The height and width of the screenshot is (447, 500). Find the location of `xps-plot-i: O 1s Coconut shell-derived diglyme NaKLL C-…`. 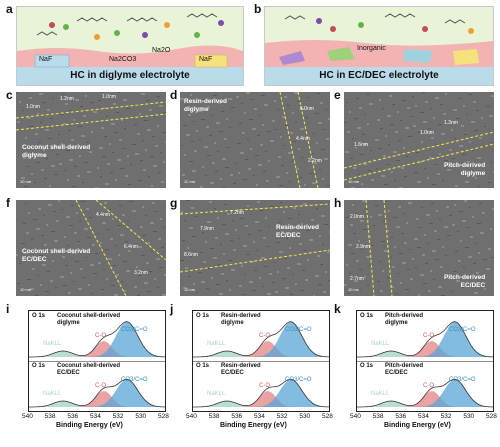

xps-plot-i: O 1s Coconut shell-derived diglyme NaKLL C-… is located at coordinates (97, 361).